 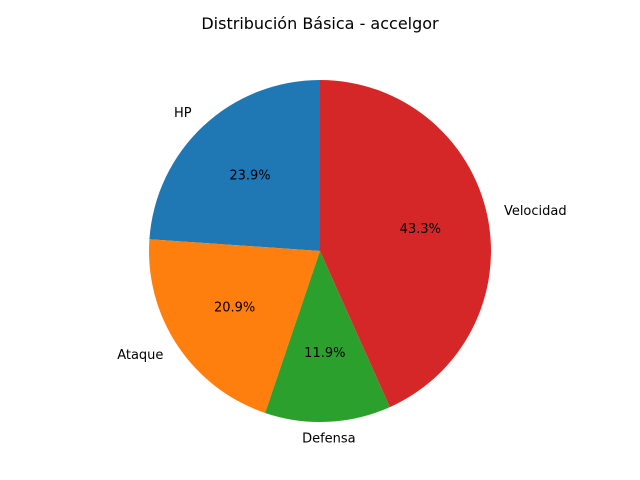 What do you see at coordinates (535, 211) in the screenshot?
I see `slice-label-velocidad: Velocidad` at bounding box center [535, 211].